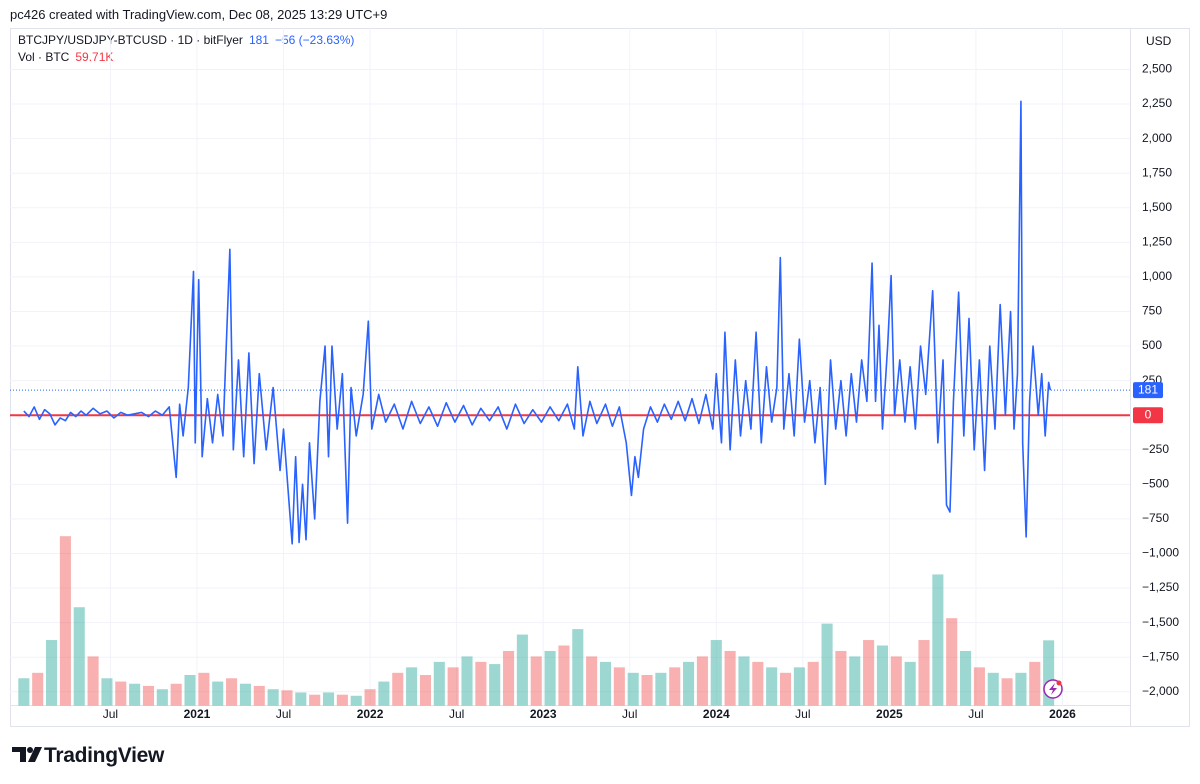 The width and height of the screenshot is (1200, 784). Describe the element at coordinates (1157, 242) in the screenshot. I see `y-tick-label: 1,250` at that location.